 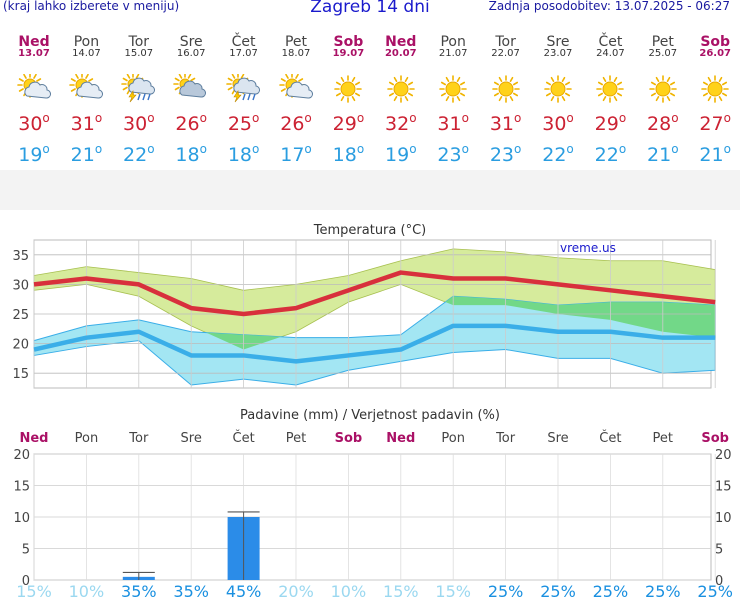 What do you see at coordinates (588, 248) in the screenshot?
I see `watermark: vreme.us` at bounding box center [588, 248].